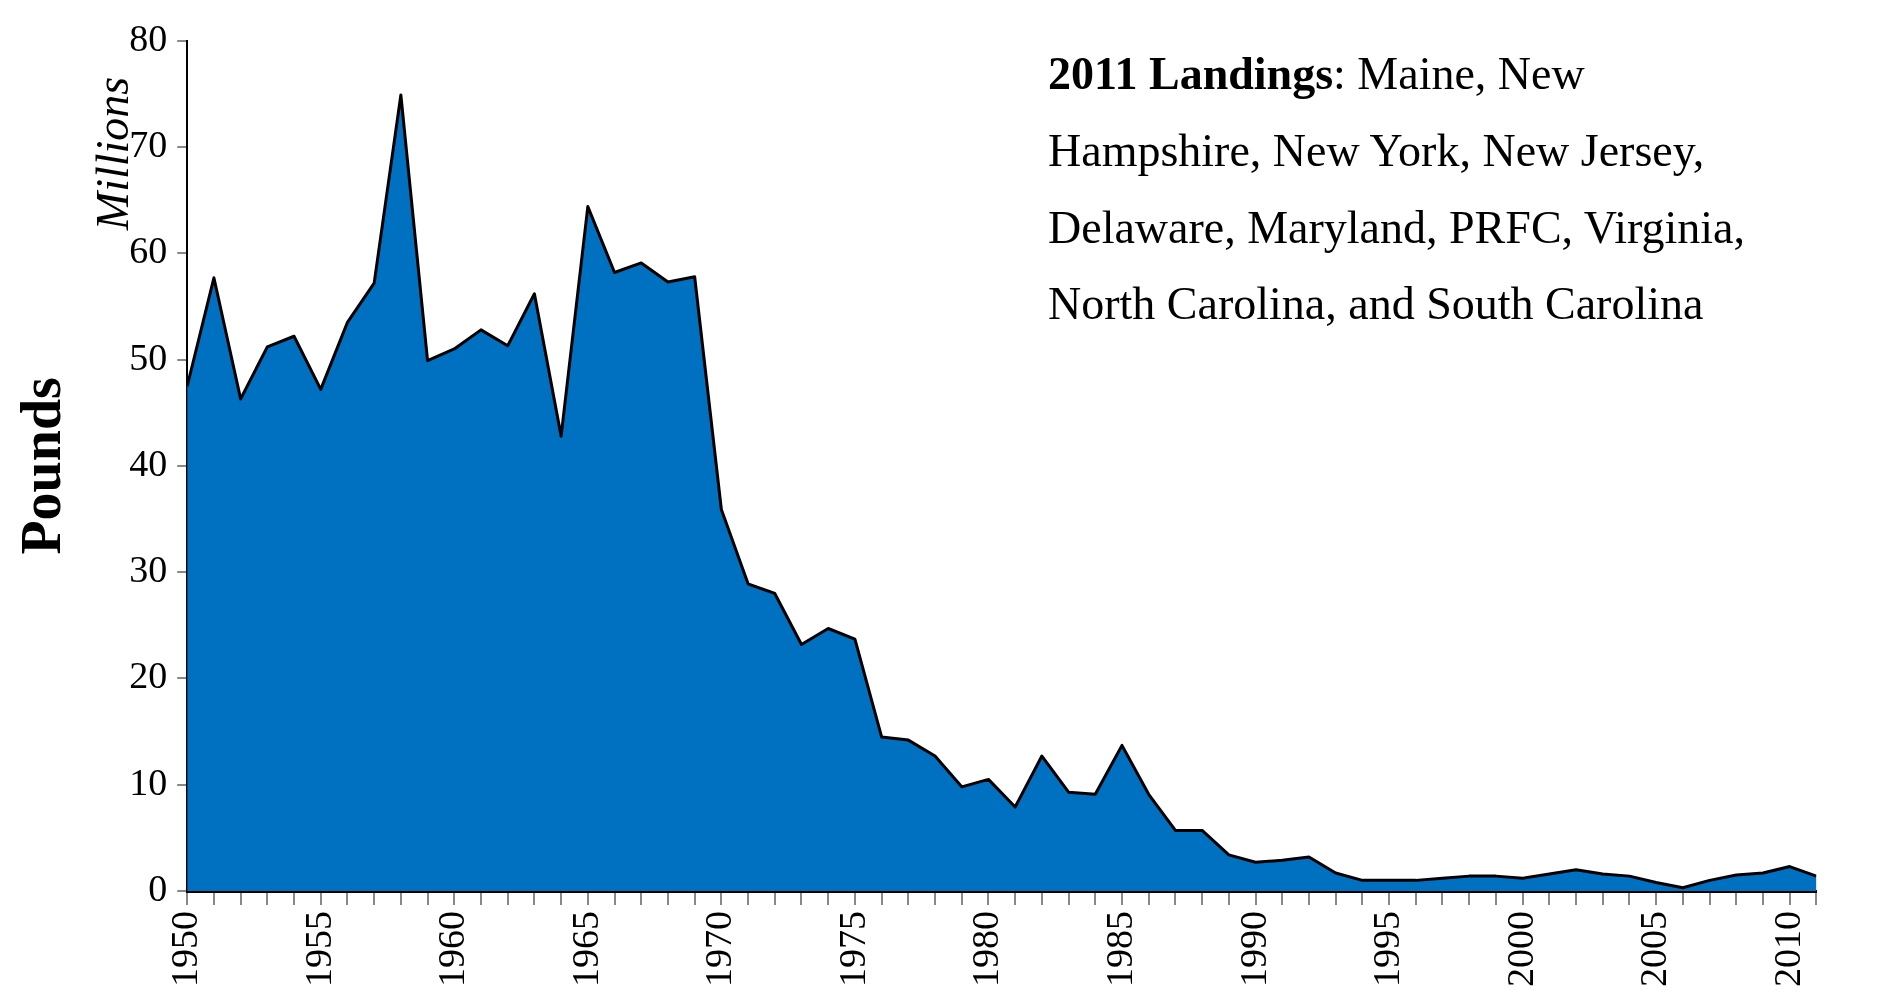 Image resolution: width=1879 pixels, height=1007 pixels. I want to click on y-tick-label: 40, so click(148, 462).